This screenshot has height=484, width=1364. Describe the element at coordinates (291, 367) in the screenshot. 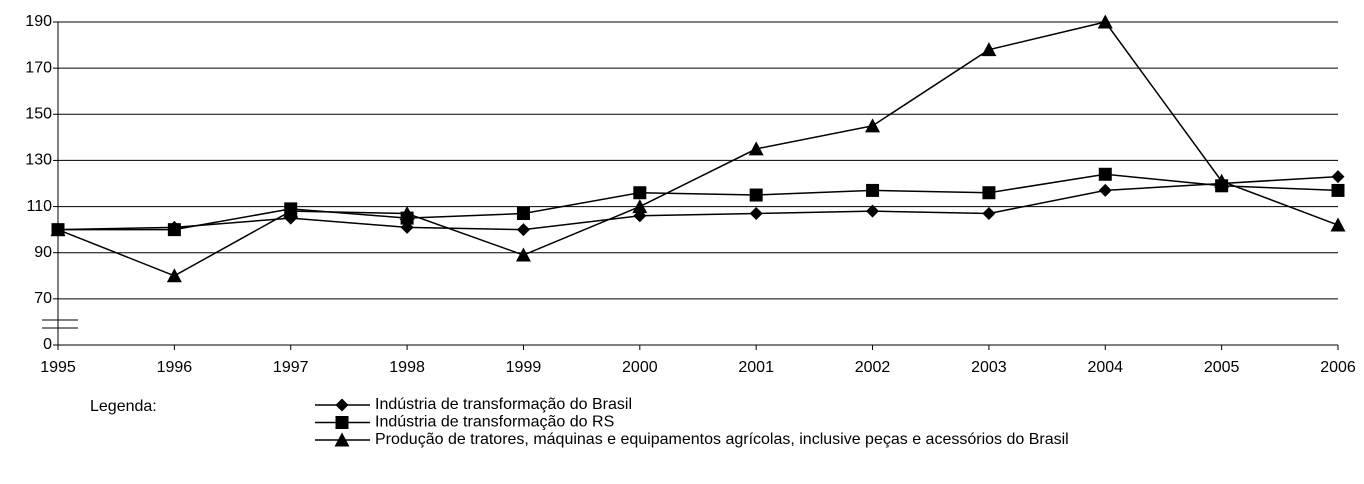

I see `x-tick-label: 1997` at that location.